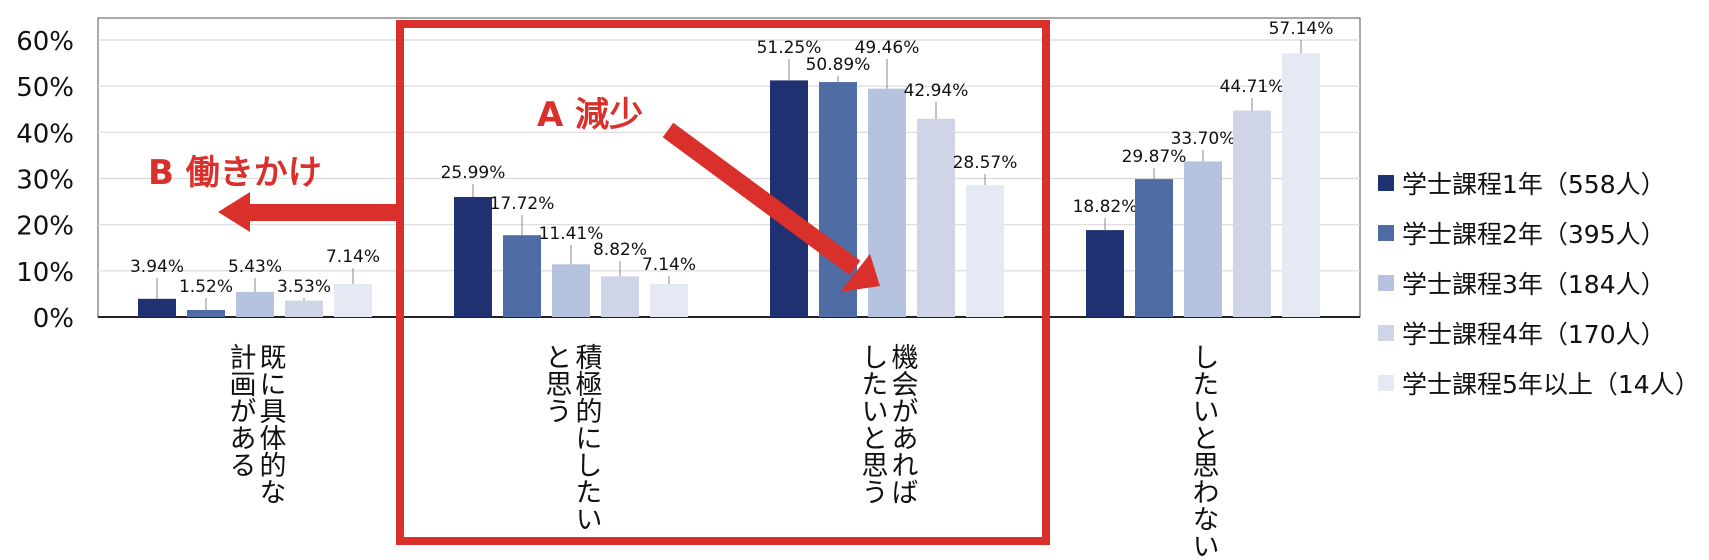  What do you see at coordinates (324, 212) in the screenshot?
I see `arrow-b-shaft` at bounding box center [324, 212].